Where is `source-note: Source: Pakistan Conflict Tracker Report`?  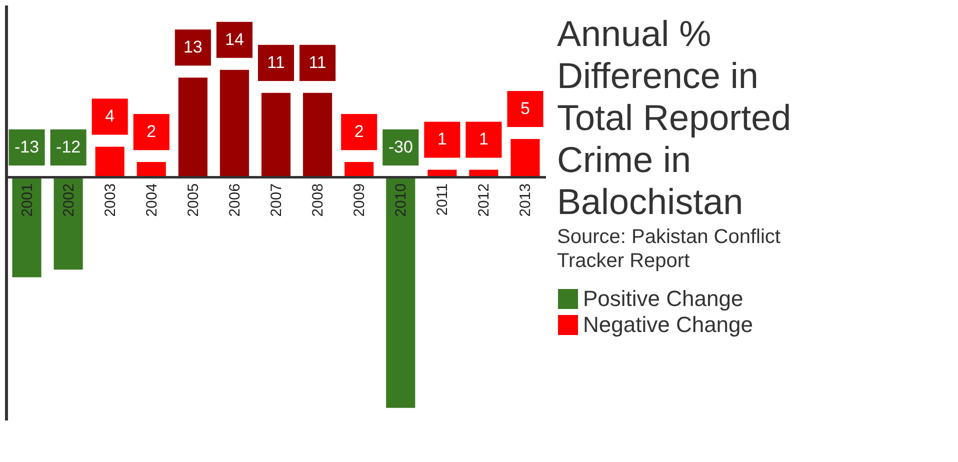
source-note: Source: Pakistan Conflict Tracker Report is located at coordinates (669, 249).